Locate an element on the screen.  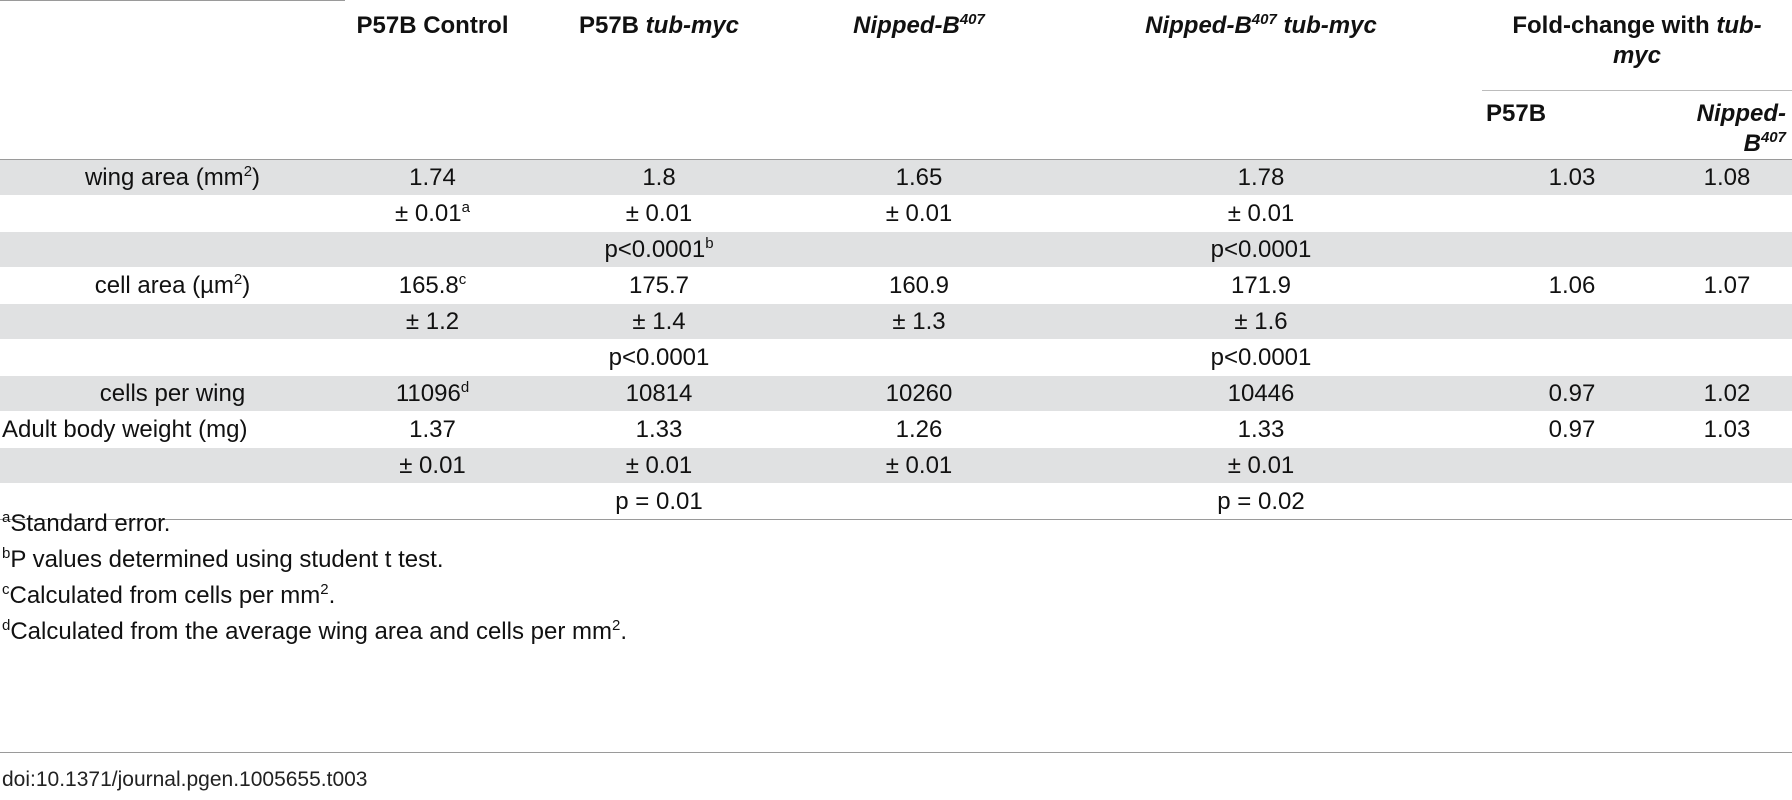
table-row: ± 0.01 ± 0.01 ± 0.01 ± 0.01 is located at coordinates (896, 465).